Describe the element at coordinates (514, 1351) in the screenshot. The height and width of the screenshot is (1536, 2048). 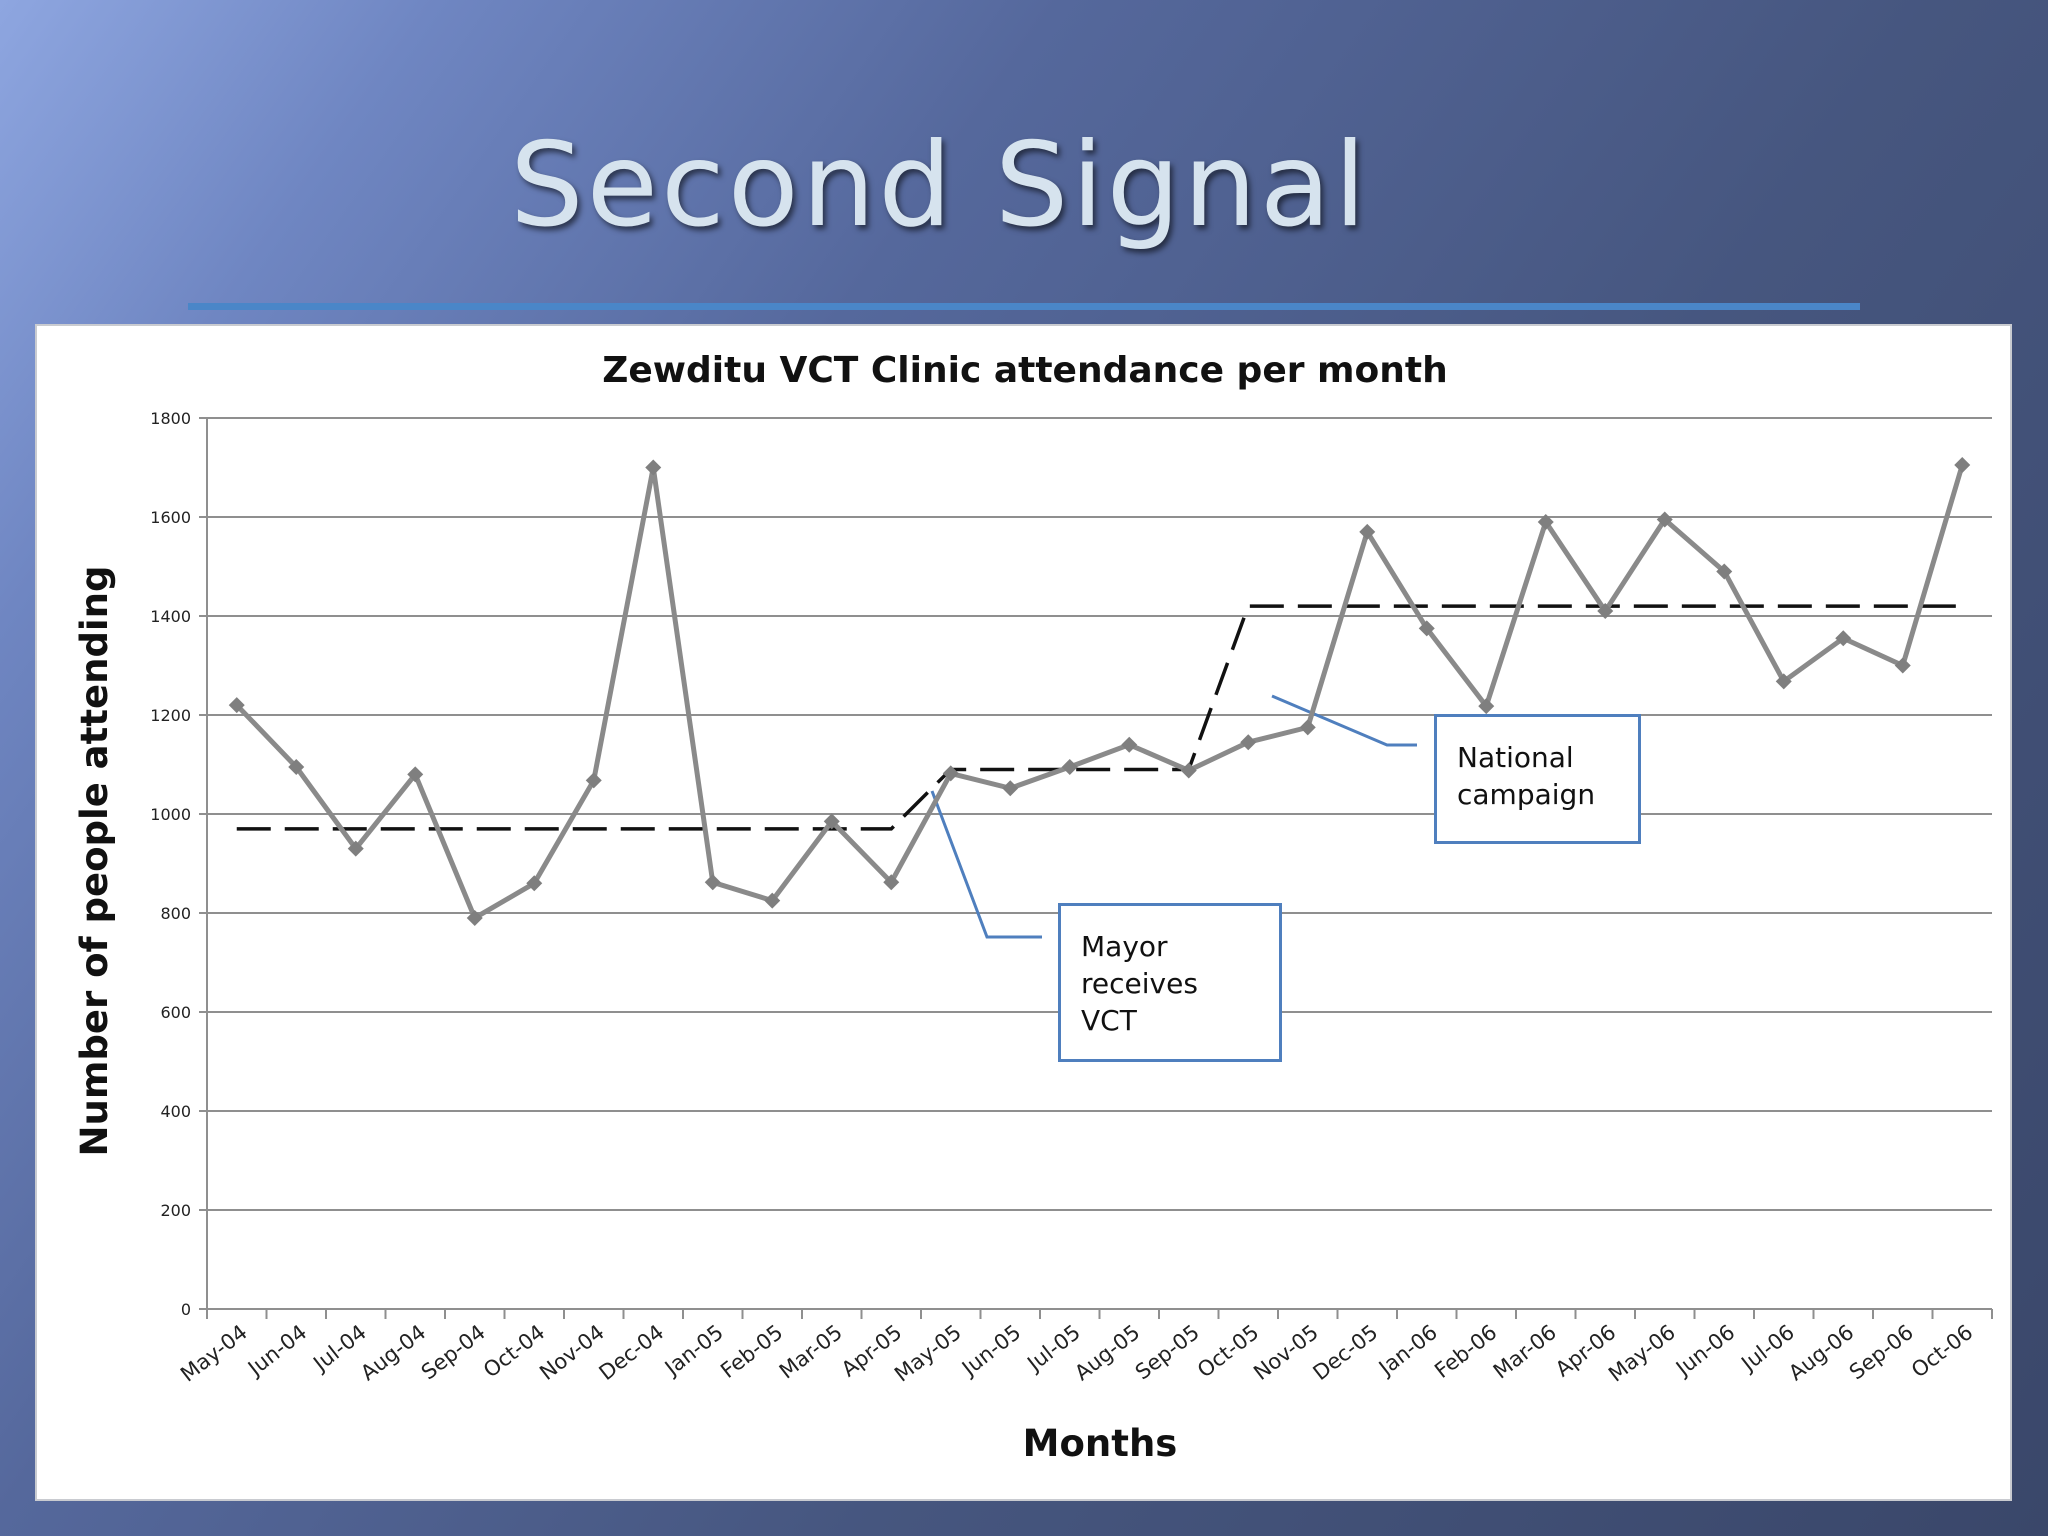
I see `x-tick-label: Oct-04` at that location.